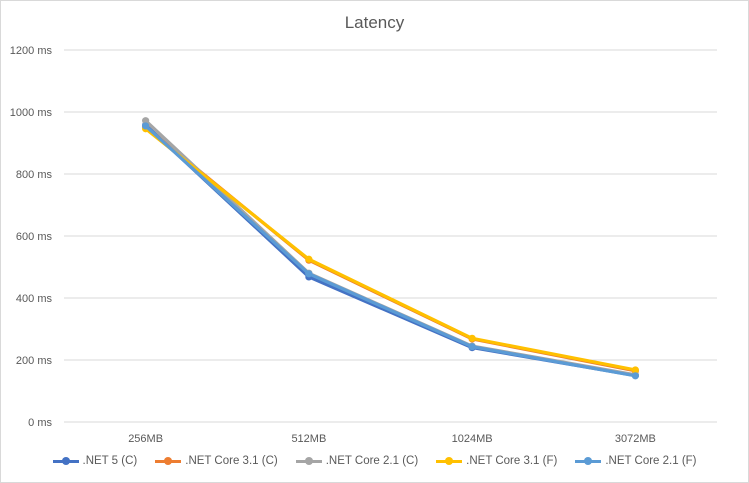 This screenshot has width=749, height=483. What do you see at coordinates (231, 461) in the screenshot?
I see `legend-label: .NET Core 3.1 (C)` at bounding box center [231, 461].